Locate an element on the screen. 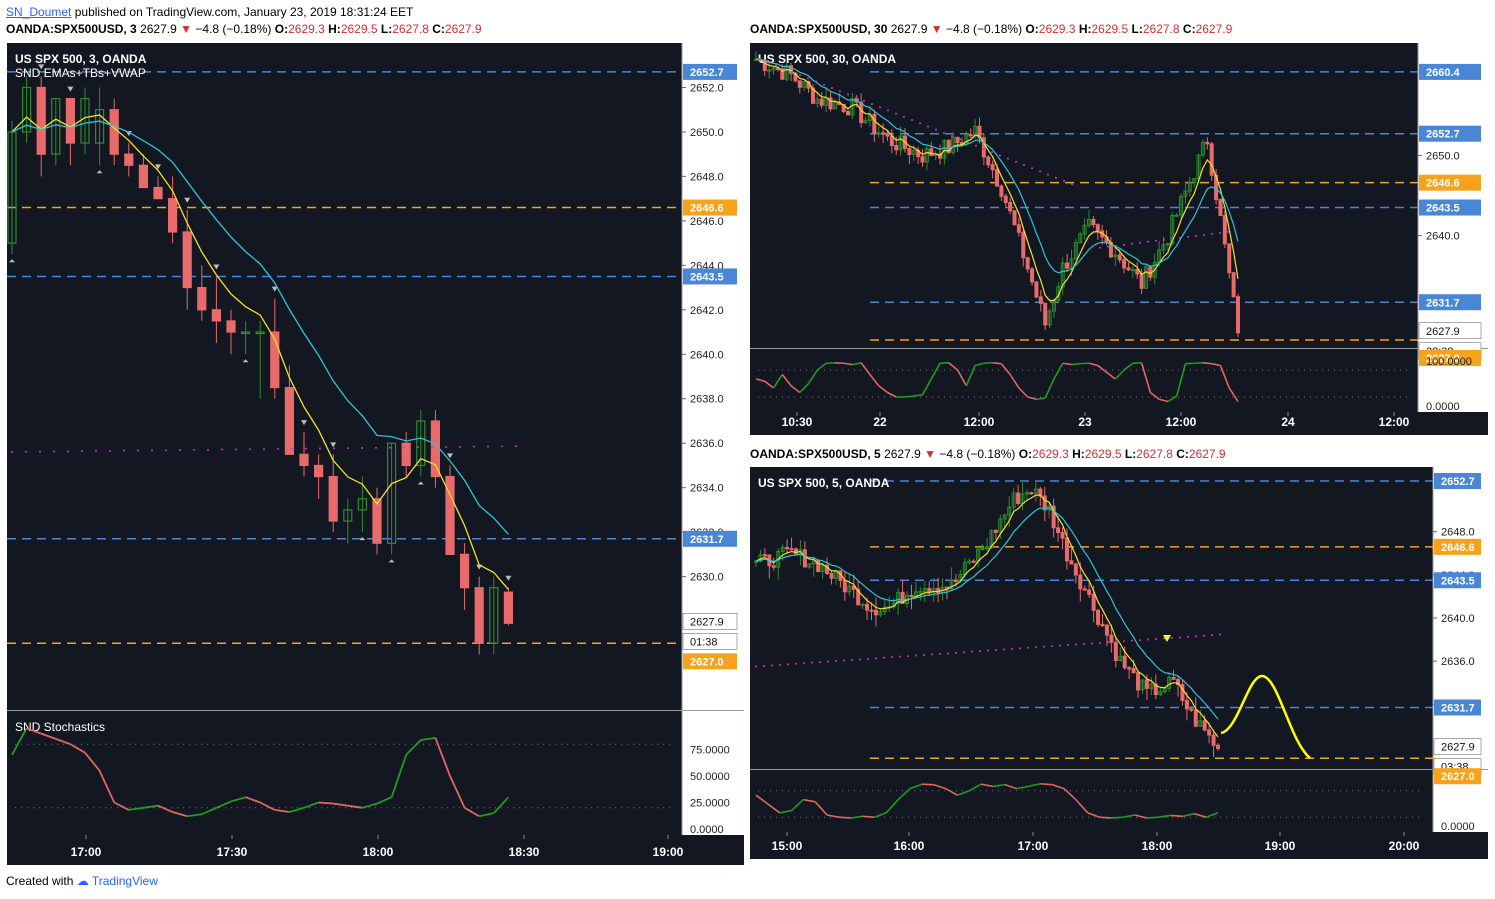 The image size is (1495, 899). legend-label: US SPX 500, 30, OANDA is located at coordinates (827, 59).